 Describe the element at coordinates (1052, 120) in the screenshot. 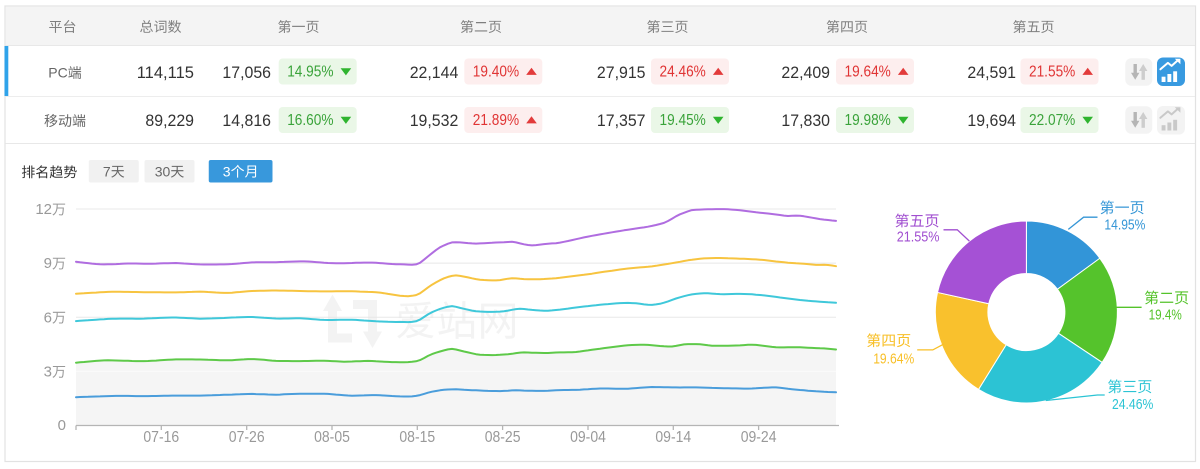

I see `svg-text: 22.07%` at that location.